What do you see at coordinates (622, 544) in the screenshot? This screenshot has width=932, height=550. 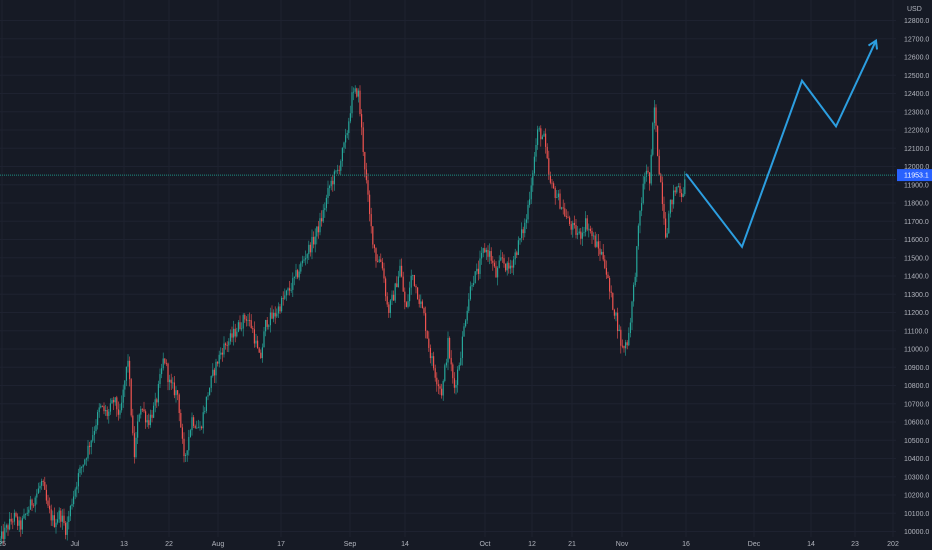 I see `time-tick-label: Nov` at bounding box center [622, 544].